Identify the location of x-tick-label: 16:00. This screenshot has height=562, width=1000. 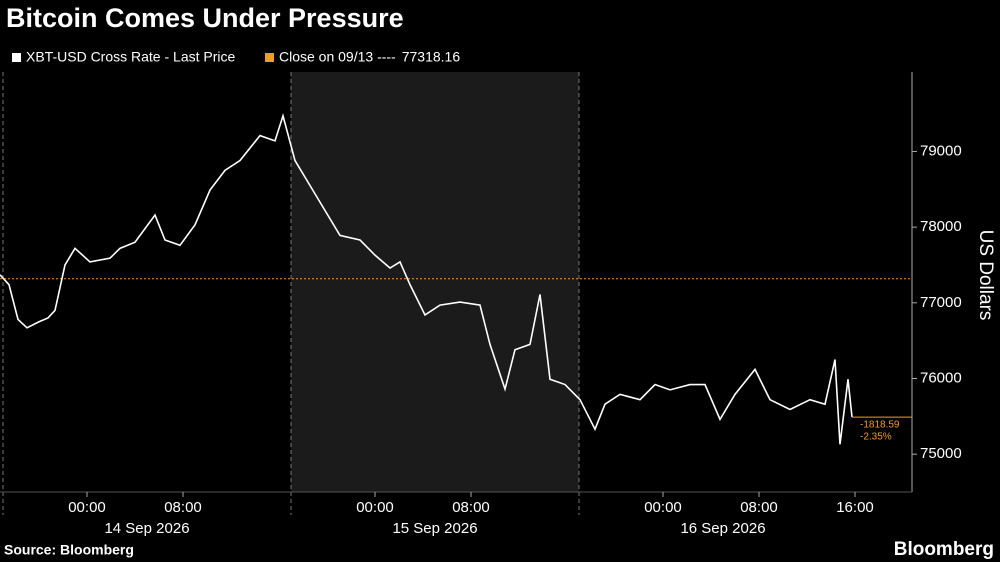
(855, 507).